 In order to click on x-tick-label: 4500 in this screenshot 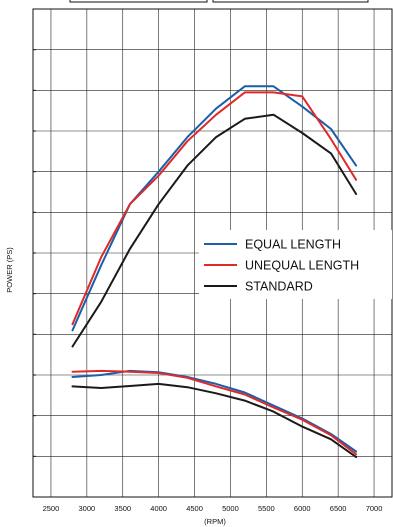, I will do `click(194, 508)`.